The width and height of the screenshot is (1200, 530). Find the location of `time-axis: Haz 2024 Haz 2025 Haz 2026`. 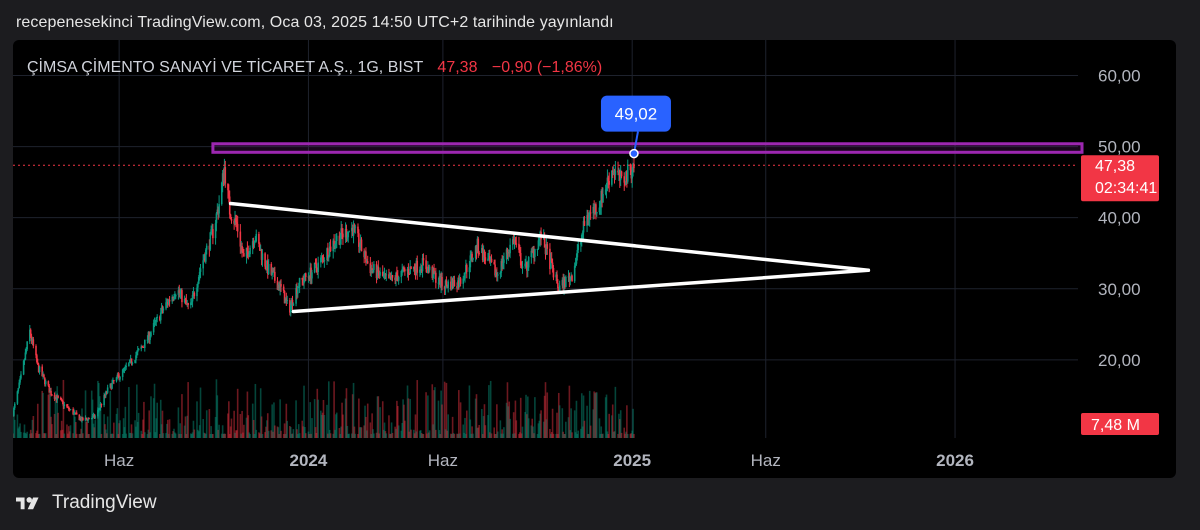

time-axis: Haz 2024 Haz 2025 Haz 2026 is located at coordinates (539, 460).